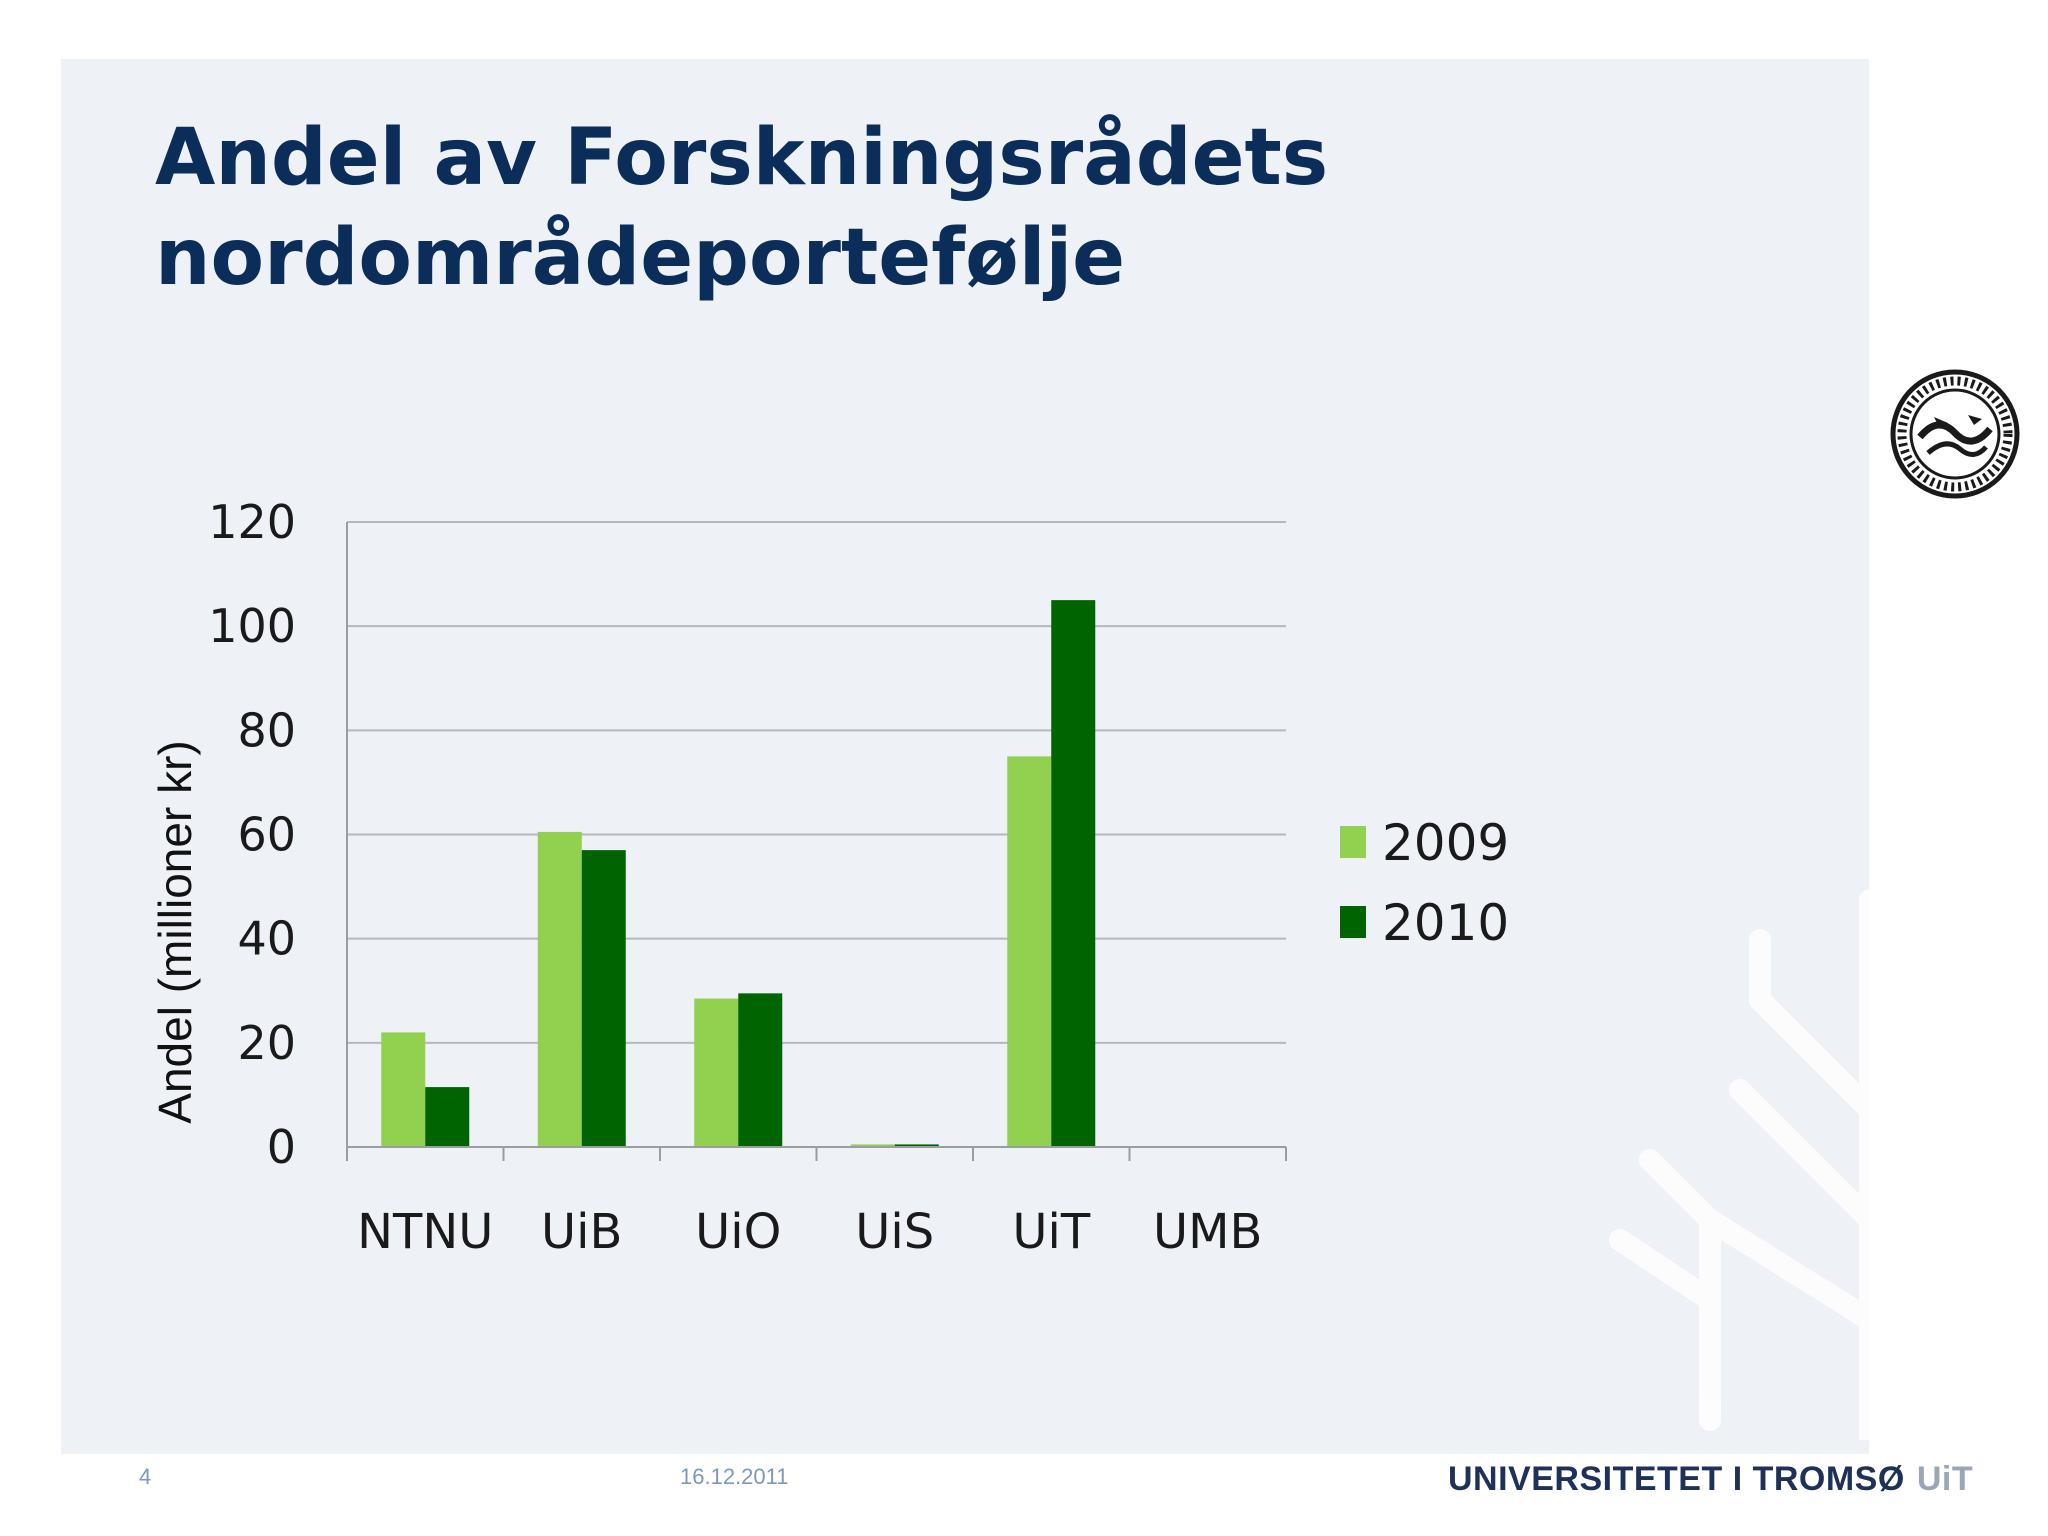 The height and width of the screenshot is (1536, 2048). What do you see at coordinates (1676, 1479) in the screenshot?
I see `brand-name: UNIVERSITETET I TROMSØ` at bounding box center [1676, 1479].